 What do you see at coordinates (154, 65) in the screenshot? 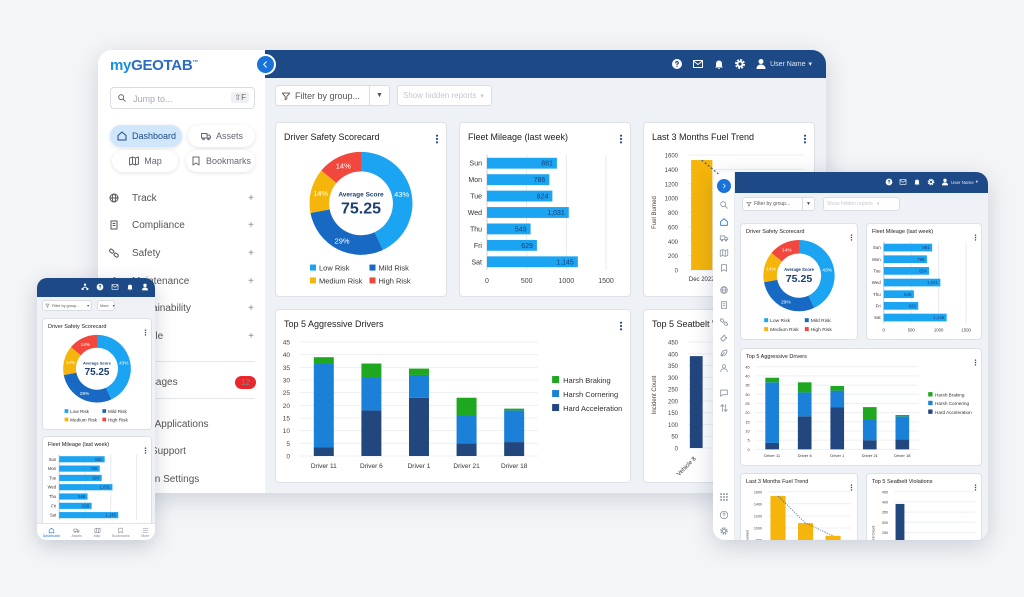
I see `mygeotab-logo: myGEOTAB™` at bounding box center [154, 65].